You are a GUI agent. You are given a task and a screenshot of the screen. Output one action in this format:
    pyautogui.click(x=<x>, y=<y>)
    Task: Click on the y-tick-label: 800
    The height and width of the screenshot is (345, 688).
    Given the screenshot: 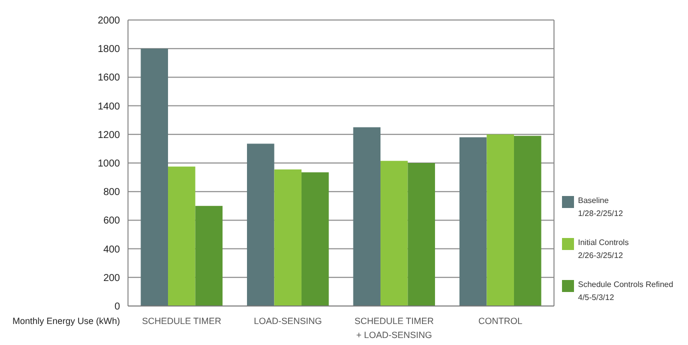 What is the action you would take?
    pyautogui.click(x=111, y=192)
    